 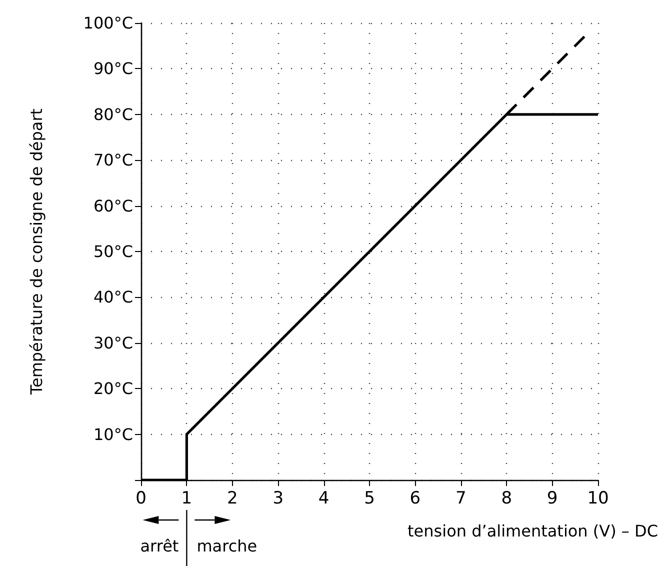 I want to click on x-tick-label: 3, so click(x=278, y=498).